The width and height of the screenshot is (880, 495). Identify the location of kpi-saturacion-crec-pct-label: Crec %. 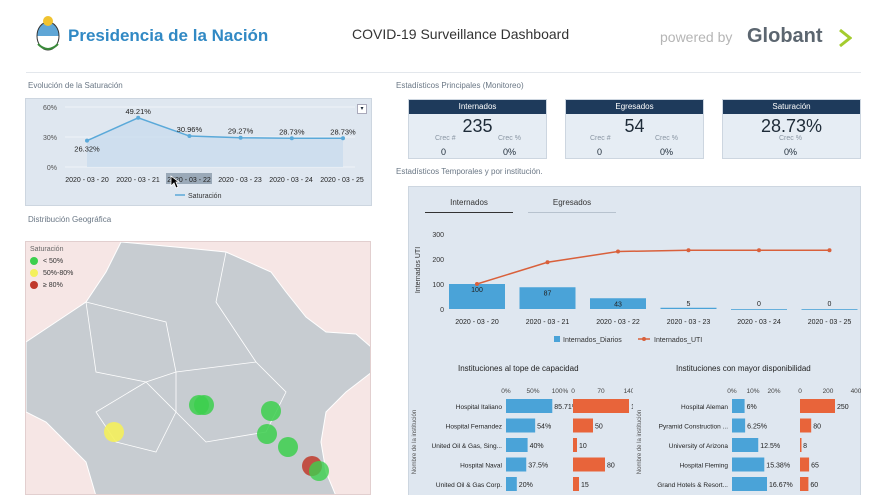
(790, 138).